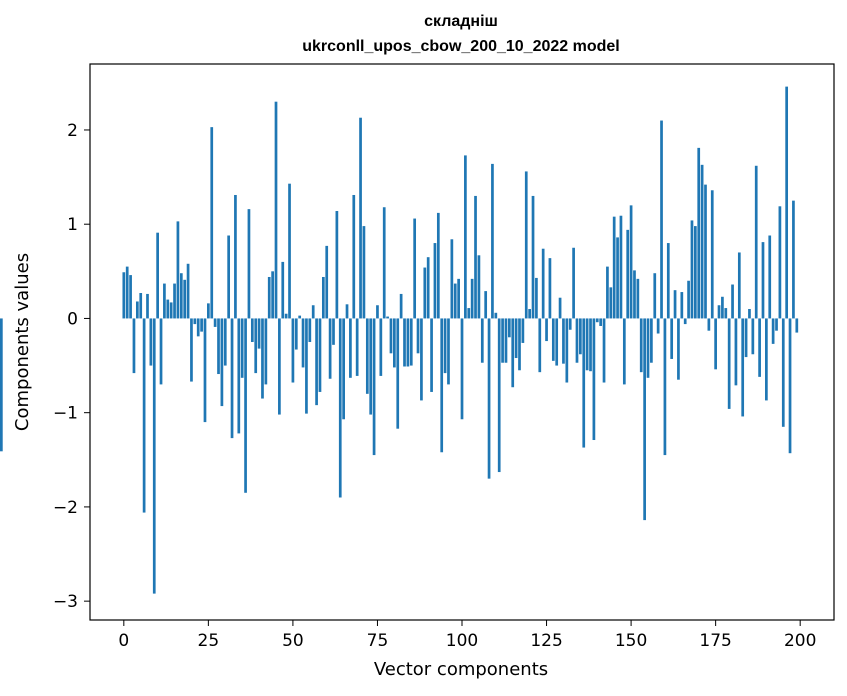 Image resolution: width=847 pixels, height=696 pixels. What do you see at coordinates (72, 131) in the screenshot?
I see `y-tick-label: 2` at bounding box center [72, 131].